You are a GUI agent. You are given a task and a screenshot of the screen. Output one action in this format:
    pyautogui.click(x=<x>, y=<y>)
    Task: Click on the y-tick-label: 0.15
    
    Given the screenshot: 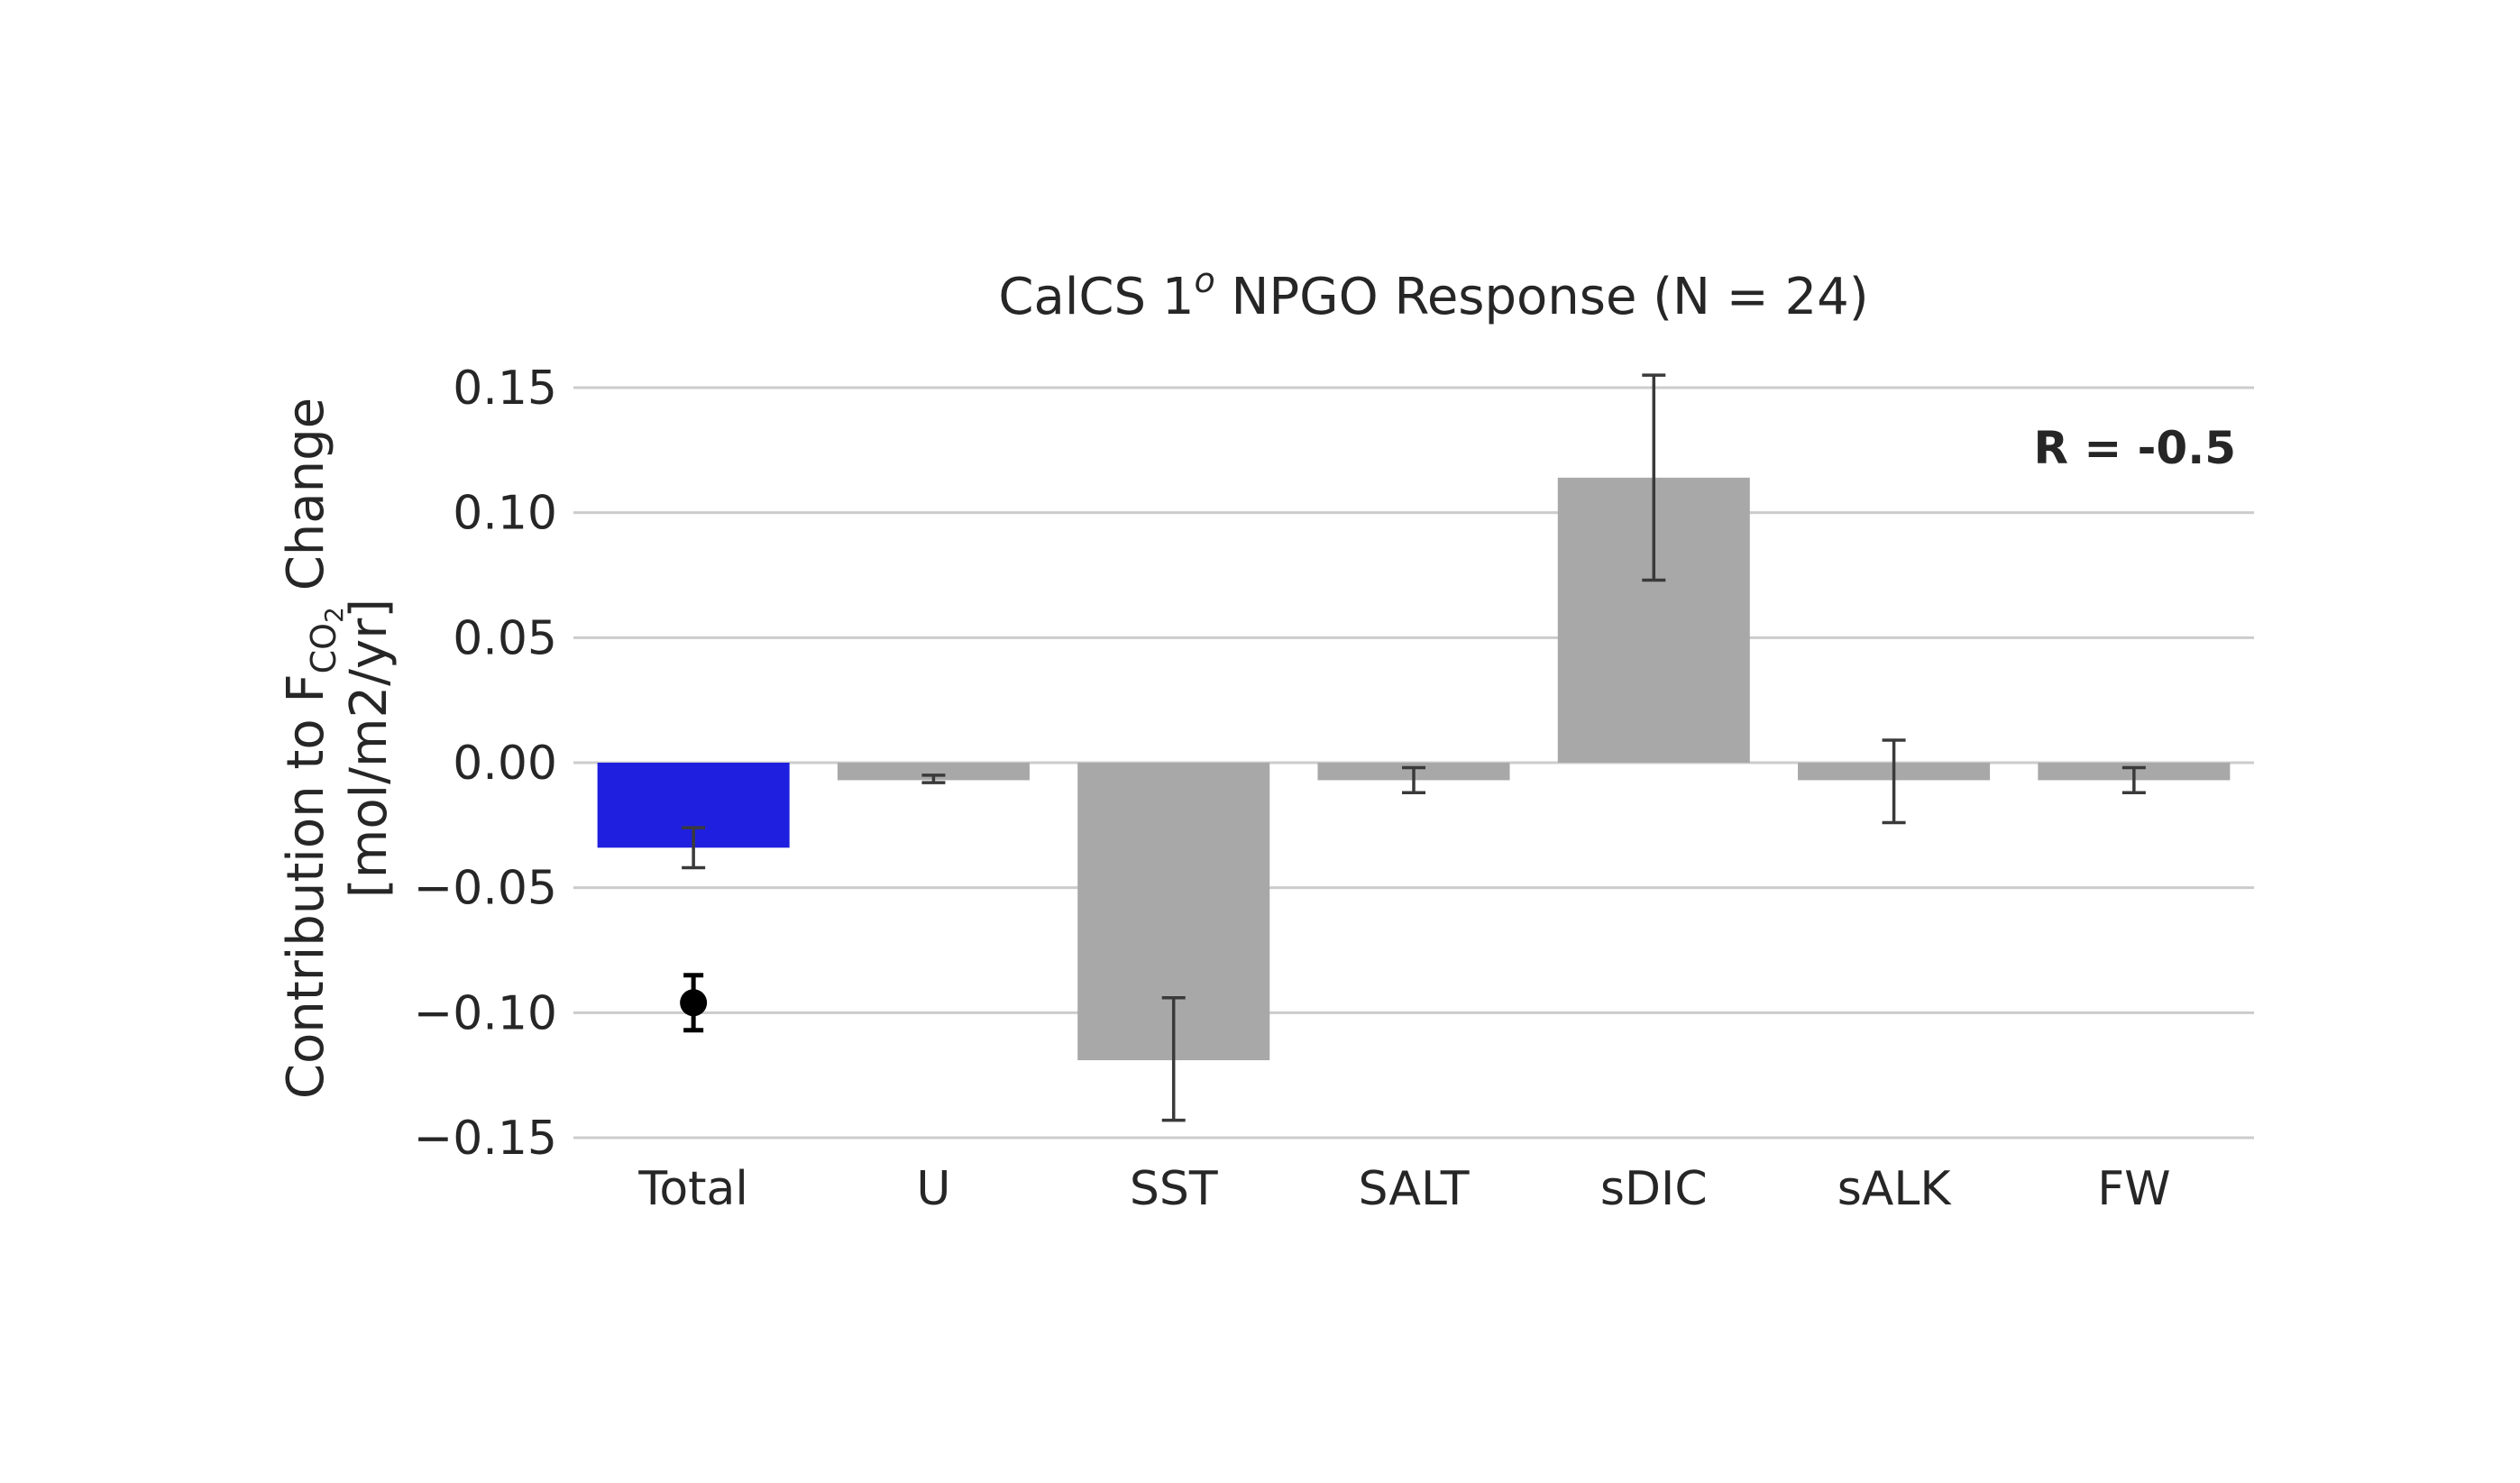 What is the action you would take?
    pyautogui.click(x=505, y=389)
    